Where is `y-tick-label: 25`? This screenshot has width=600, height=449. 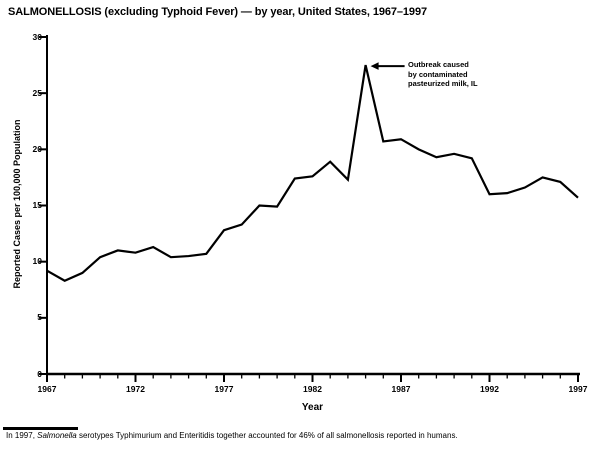
y-tick-label: 25 is located at coordinates (37, 92).